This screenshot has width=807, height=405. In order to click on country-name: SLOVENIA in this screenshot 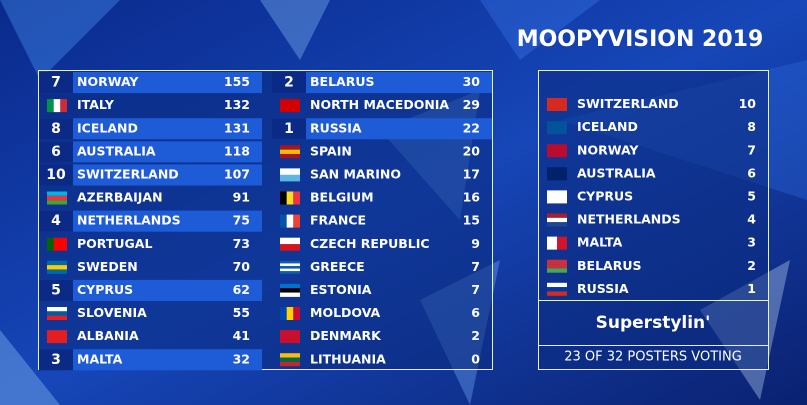, I will do `click(112, 312)`.